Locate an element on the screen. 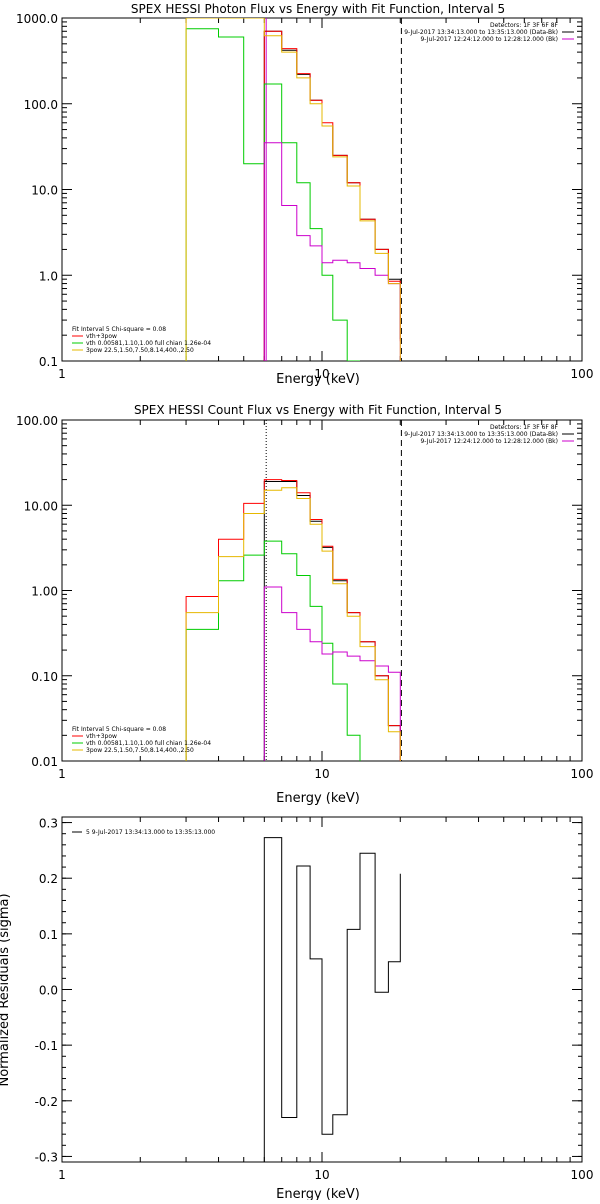  y-tick-label: 100.0 is located at coordinates (41, 105).